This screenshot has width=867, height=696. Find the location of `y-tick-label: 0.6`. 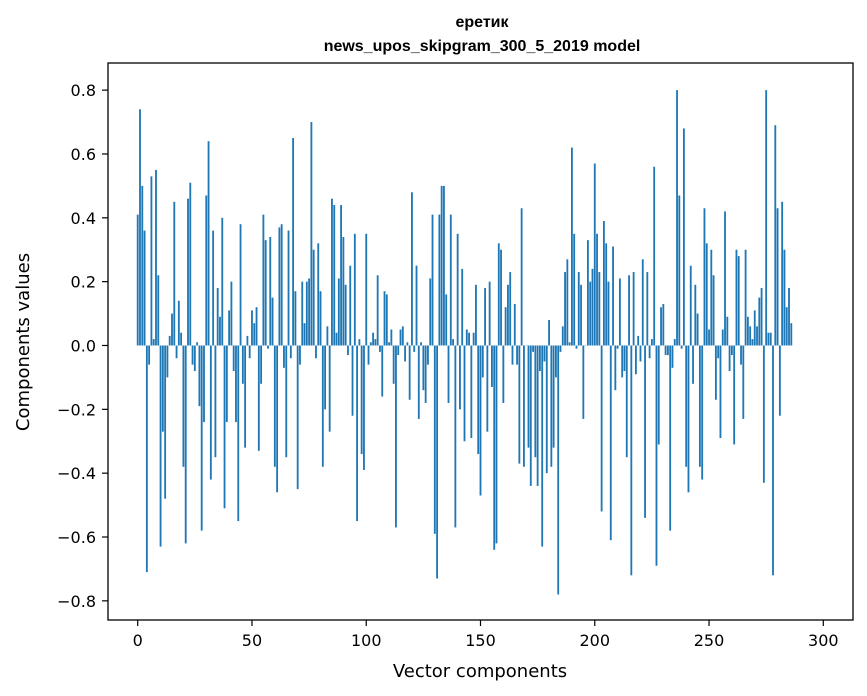

y-tick-label: 0.6 is located at coordinates (83, 154).